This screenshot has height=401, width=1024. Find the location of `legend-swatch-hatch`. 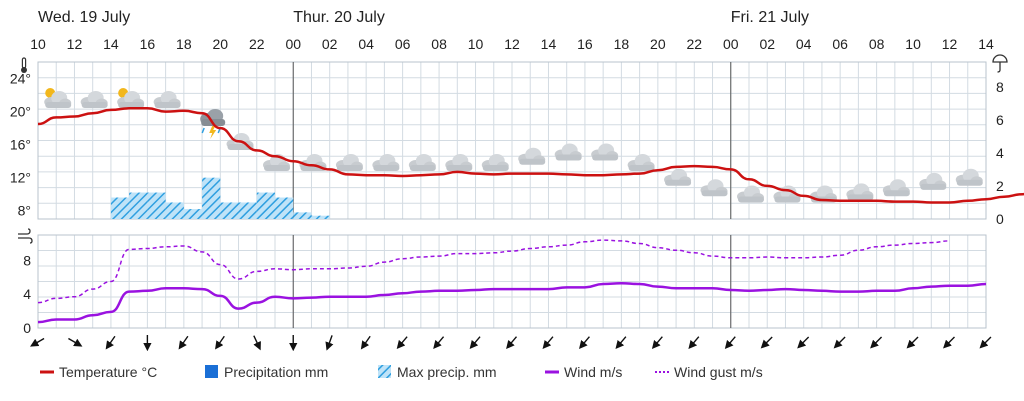

legend-swatch-hatch is located at coordinates (384, 371).